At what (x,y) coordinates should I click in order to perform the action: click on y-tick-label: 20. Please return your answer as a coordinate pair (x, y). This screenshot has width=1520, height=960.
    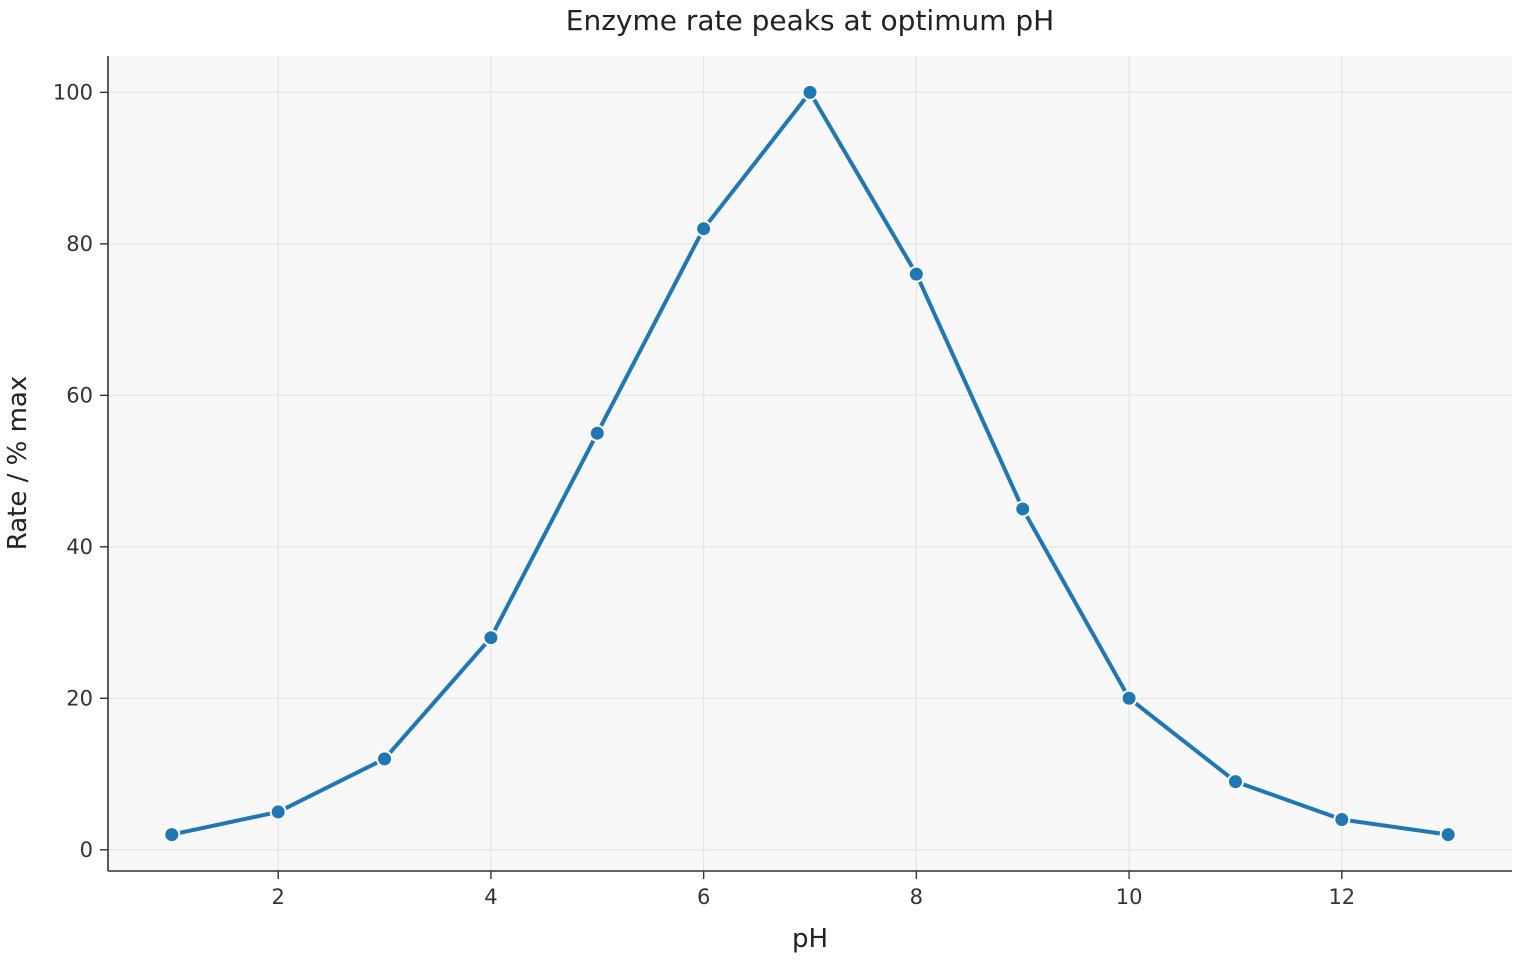
    Looking at the image, I should click on (79, 698).